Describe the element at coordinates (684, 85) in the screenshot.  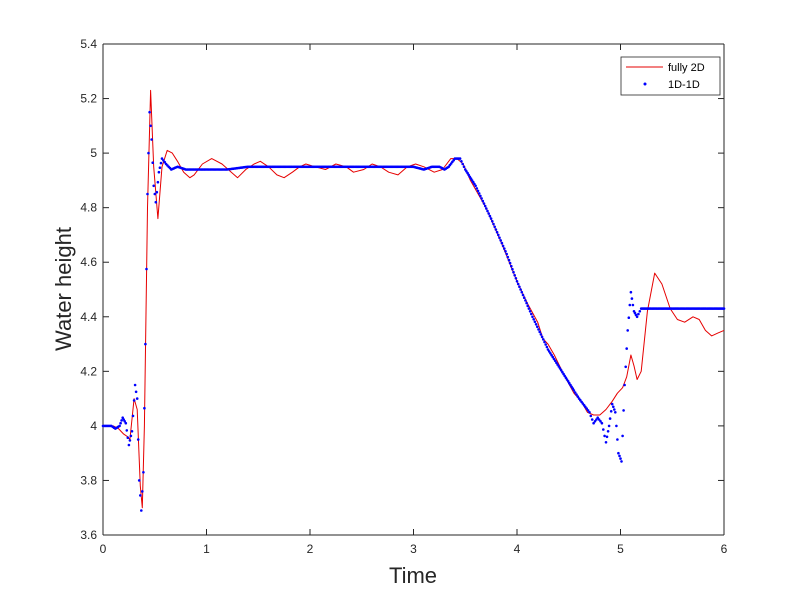
I see `legend-label-1d-1d: 1D-1D` at that location.